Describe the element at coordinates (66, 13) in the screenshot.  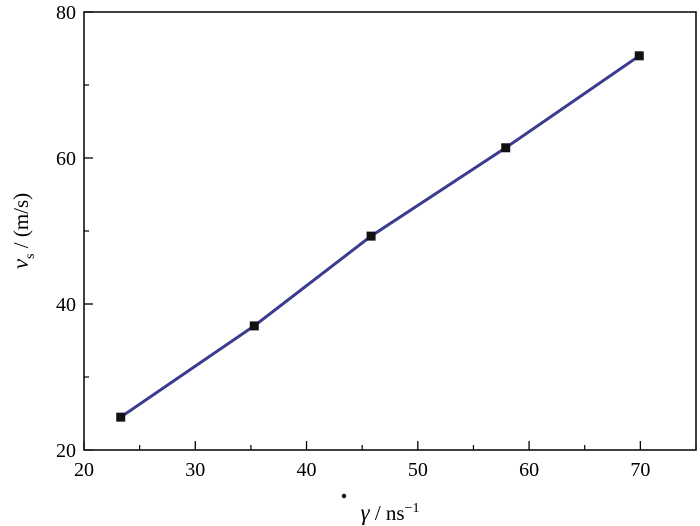
I see `y-tick-label: 80` at that location.